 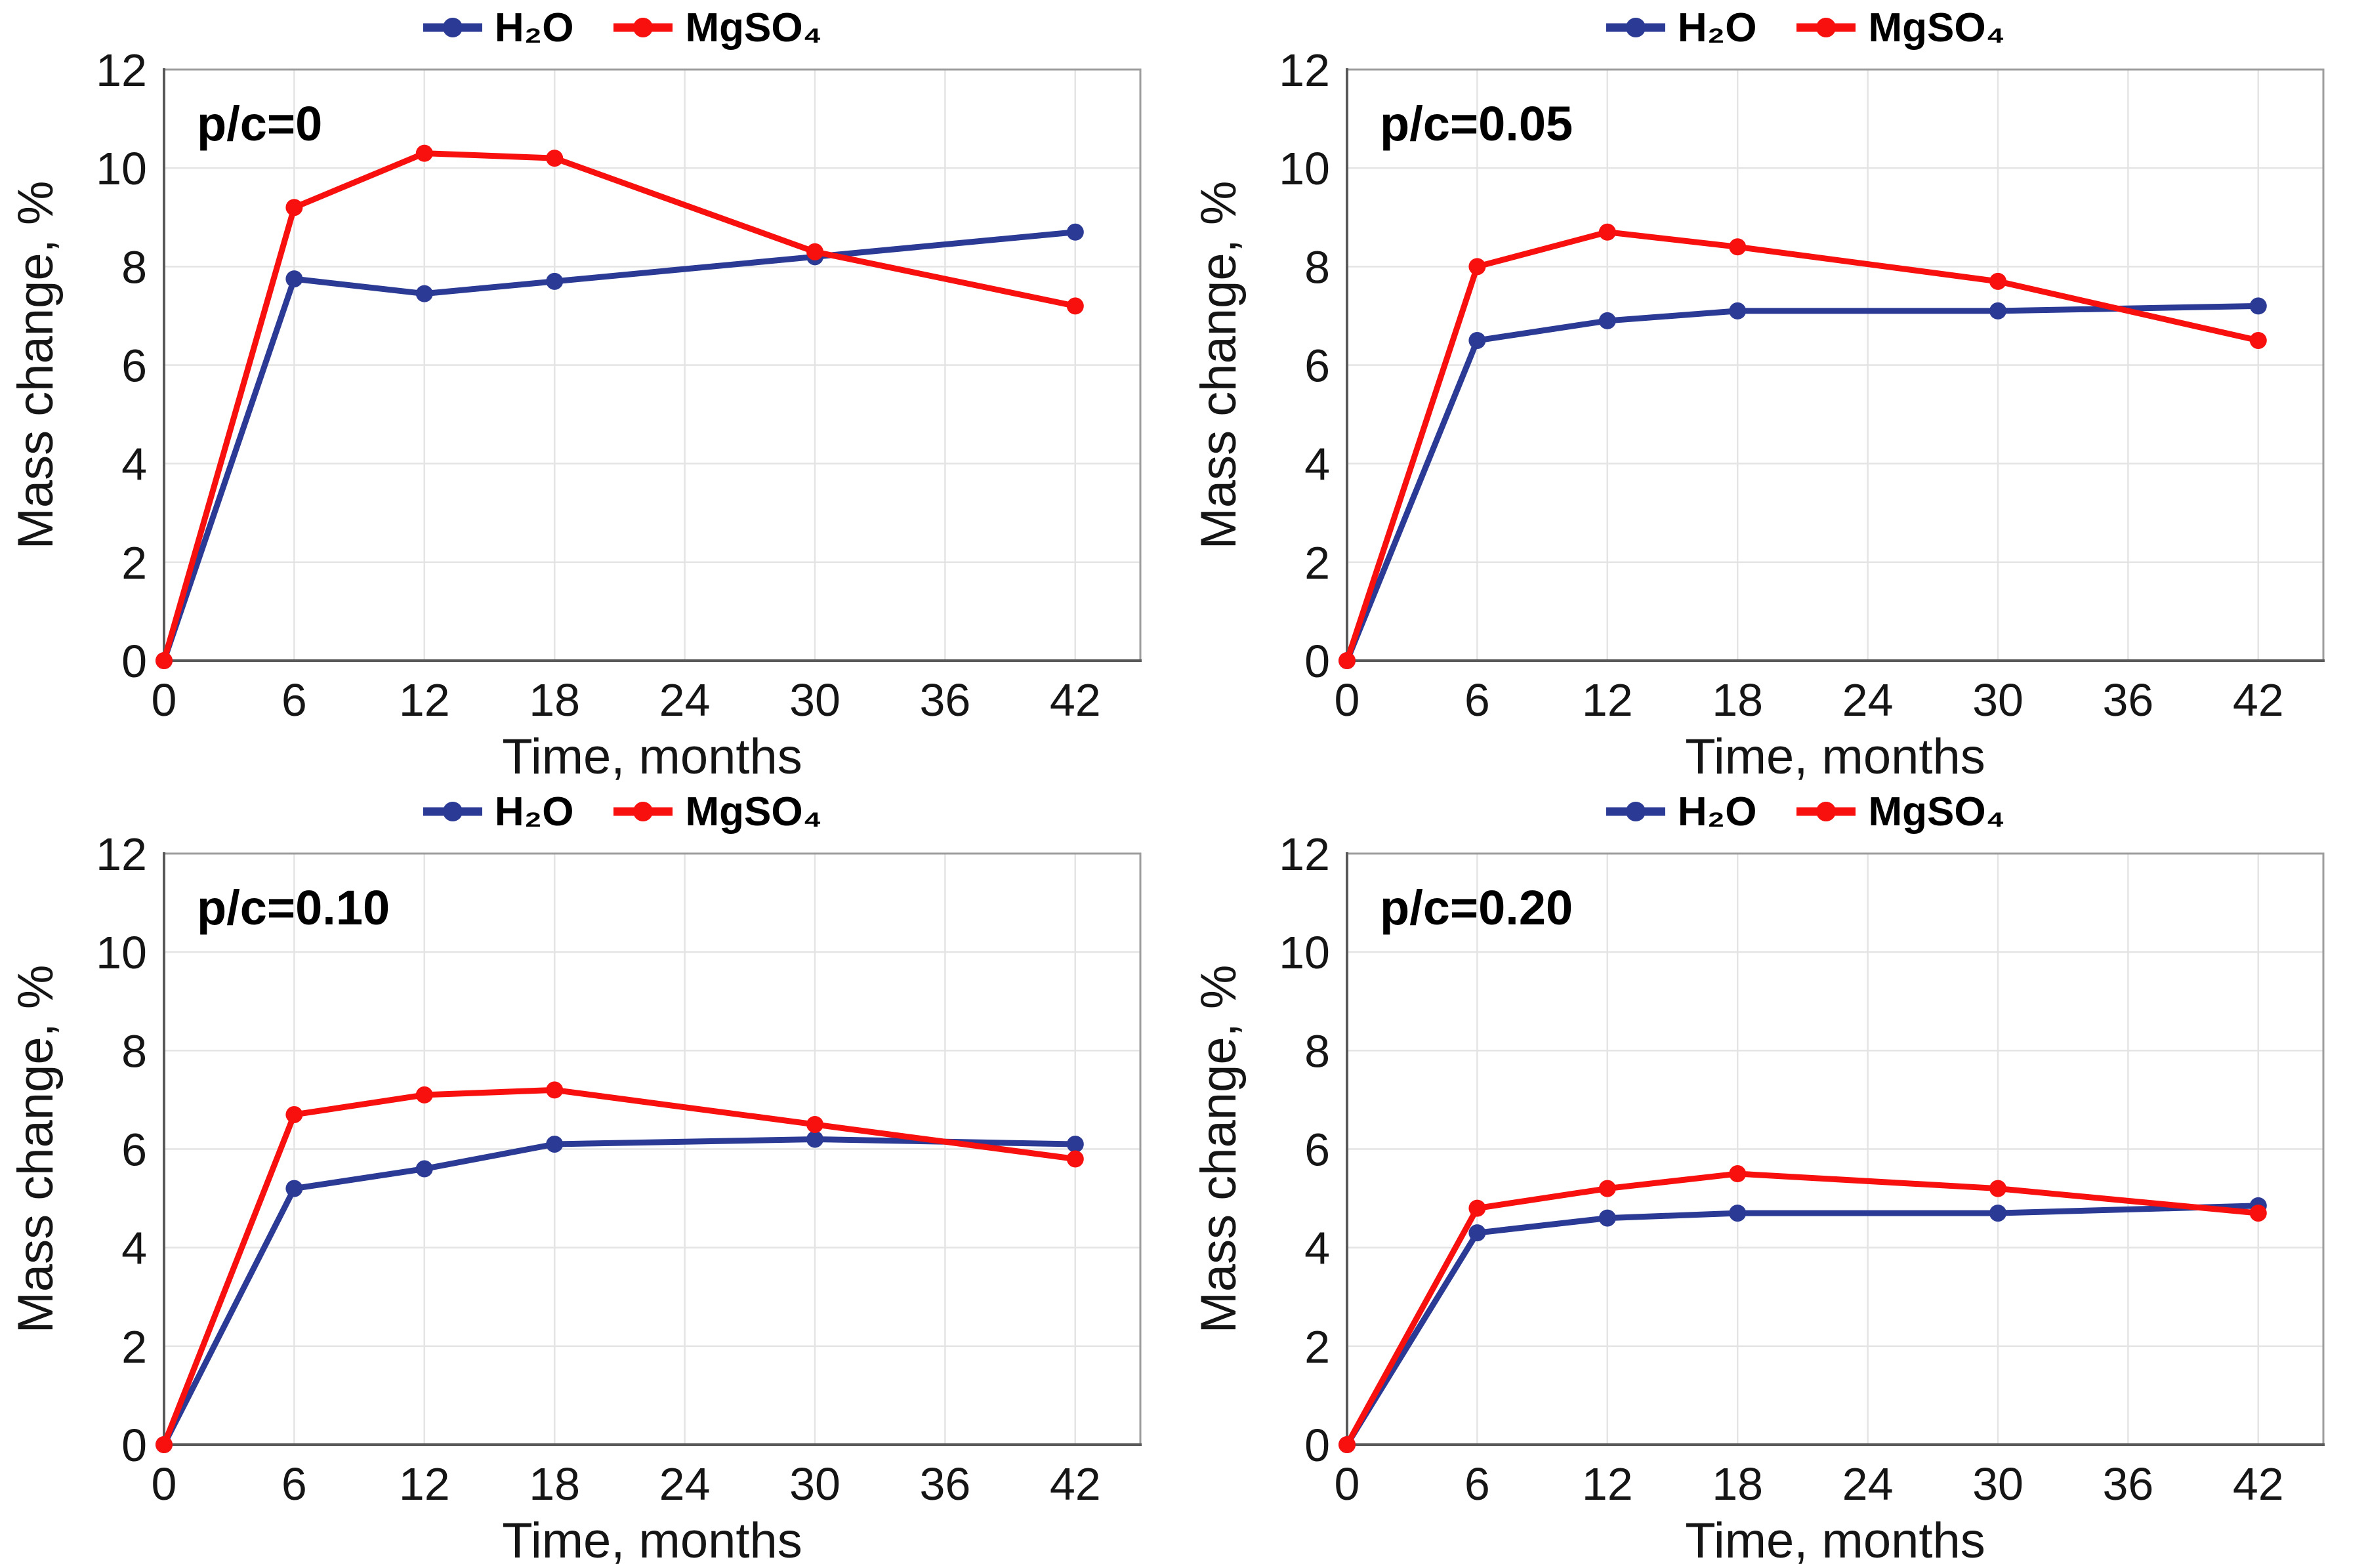 What do you see at coordinates (1304, 73) in the screenshot?
I see `y-tick-label: 12` at bounding box center [1304, 73].